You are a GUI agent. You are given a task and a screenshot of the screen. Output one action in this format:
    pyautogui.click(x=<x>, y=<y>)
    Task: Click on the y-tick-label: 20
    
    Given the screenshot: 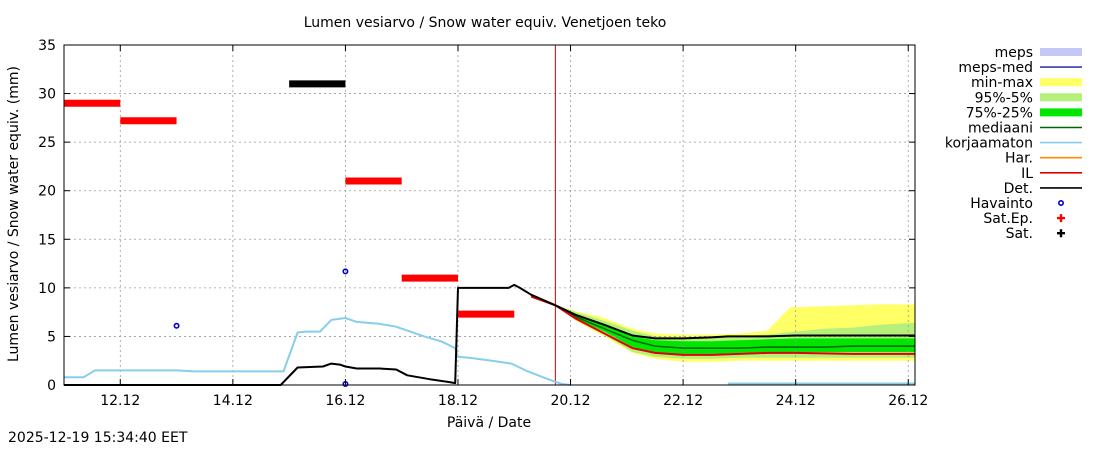 What is the action you would take?
    pyautogui.click(x=47, y=192)
    